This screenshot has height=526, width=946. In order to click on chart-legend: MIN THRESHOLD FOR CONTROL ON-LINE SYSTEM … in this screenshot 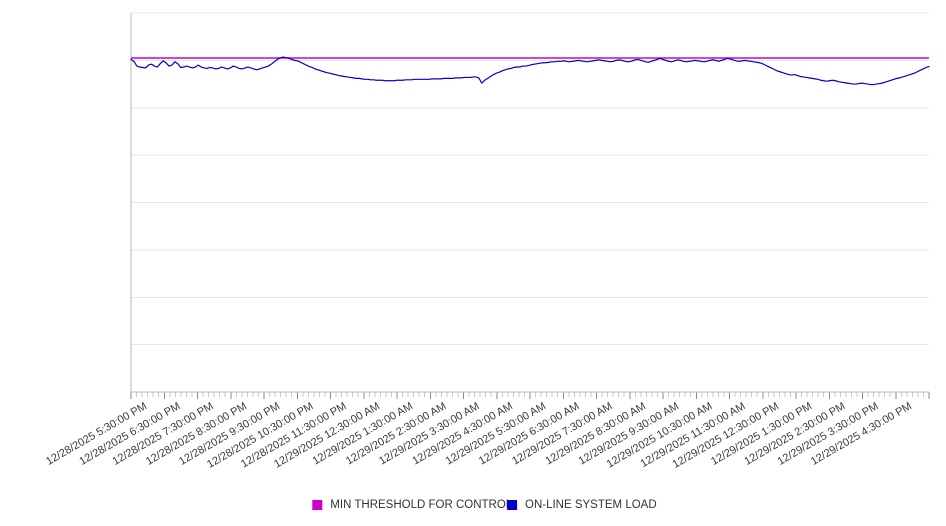, I will do `click(484, 505)`.